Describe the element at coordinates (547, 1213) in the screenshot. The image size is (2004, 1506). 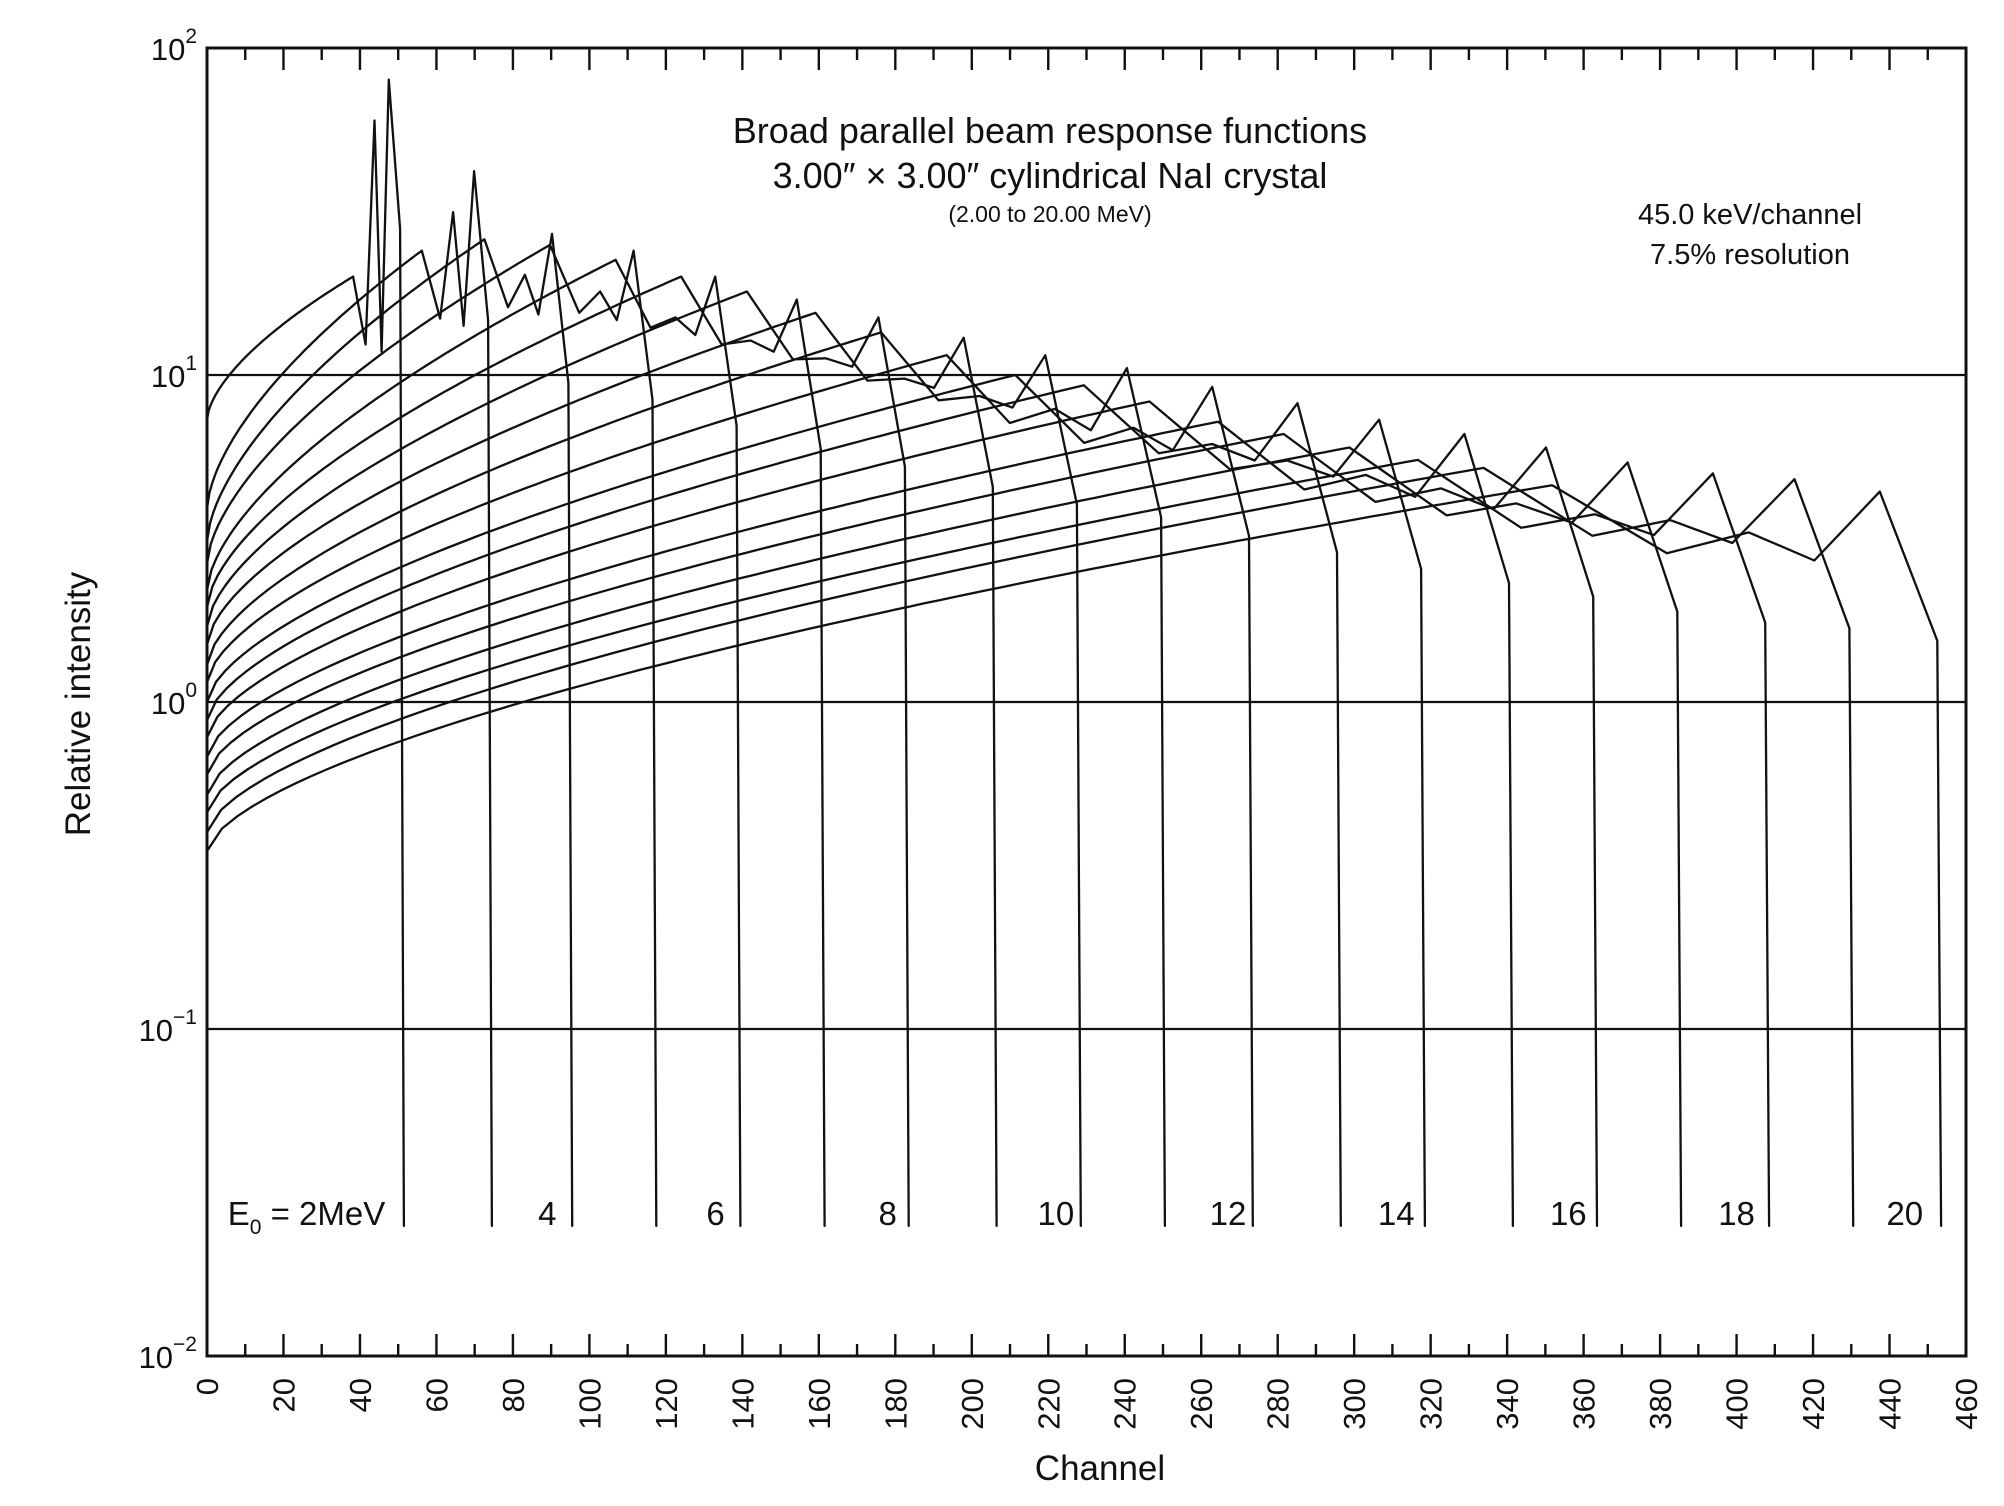
I see `energy-label: 4` at that location.